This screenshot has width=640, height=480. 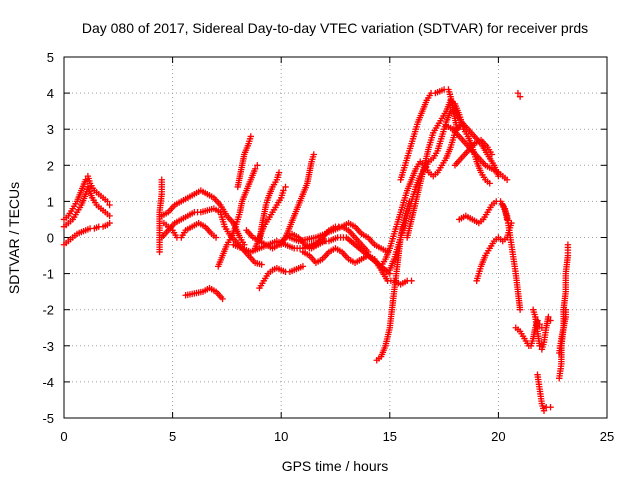 What do you see at coordinates (50, 238) in the screenshot?
I see `y-tick-label: 0` at bounding box center [50, 238].